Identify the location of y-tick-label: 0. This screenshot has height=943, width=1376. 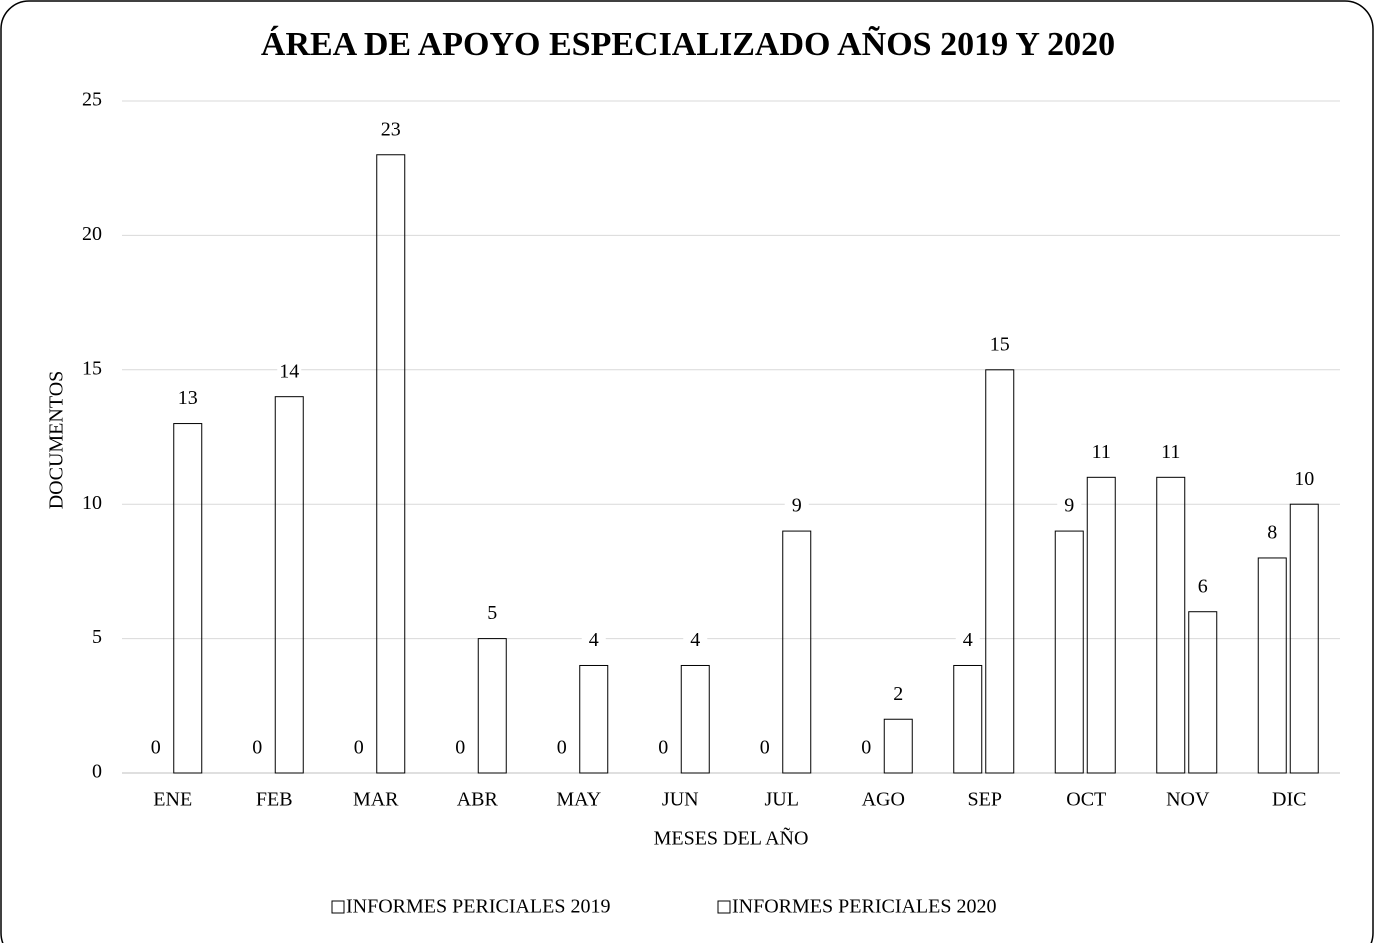
(97, 772).